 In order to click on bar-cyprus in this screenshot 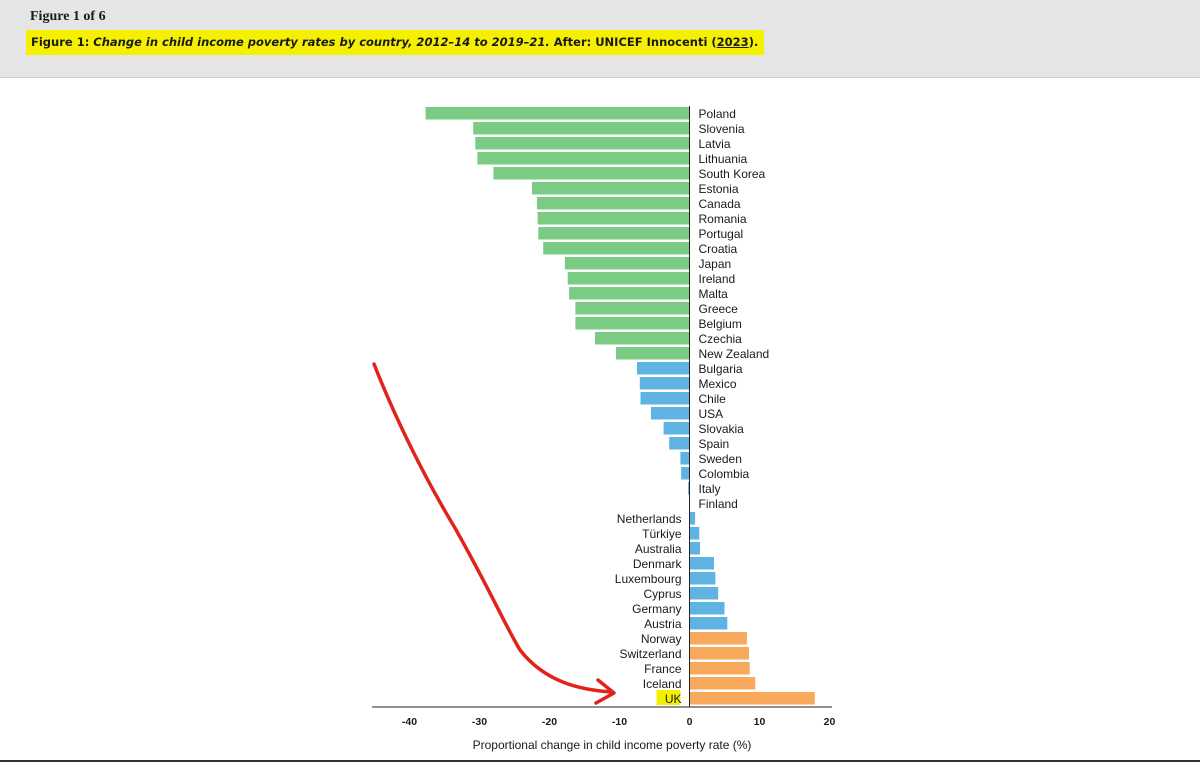, I will do `click(704, 593)`.